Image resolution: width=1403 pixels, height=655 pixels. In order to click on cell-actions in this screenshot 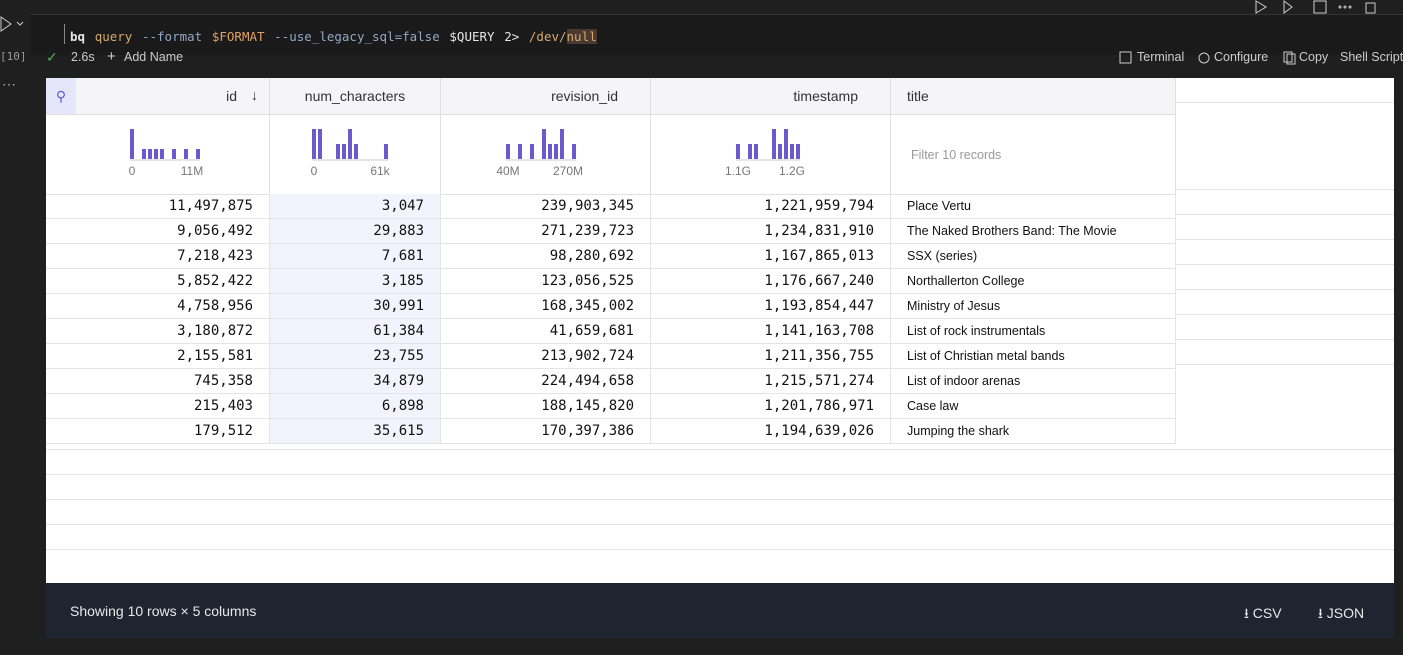, I will do `click(1325, 7)`.